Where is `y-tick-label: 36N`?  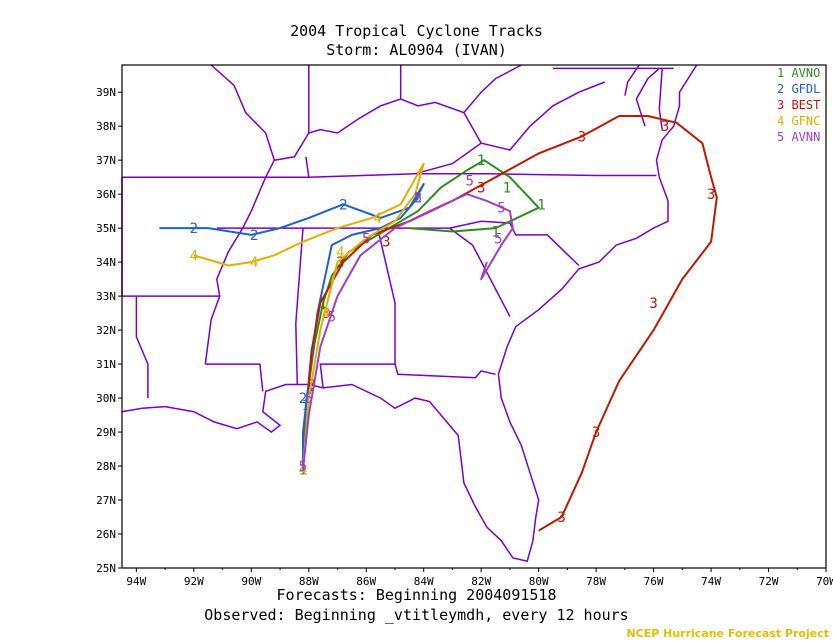
y-tick-label: 36N is located at coordinates (106, 194).